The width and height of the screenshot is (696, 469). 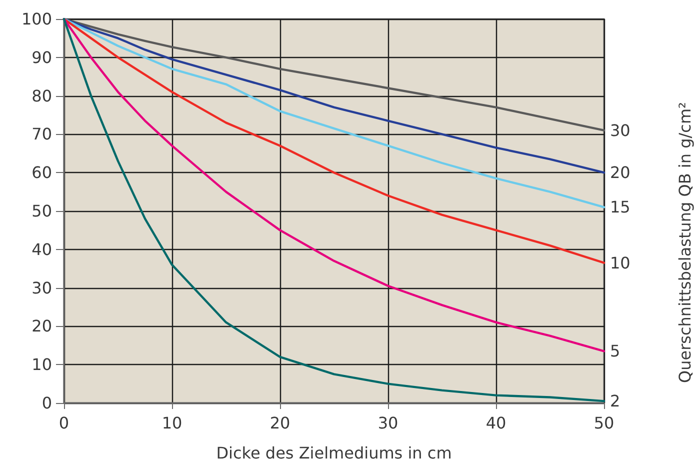 I want to click on y-tick-label: 90, so click(x=42, y=57).